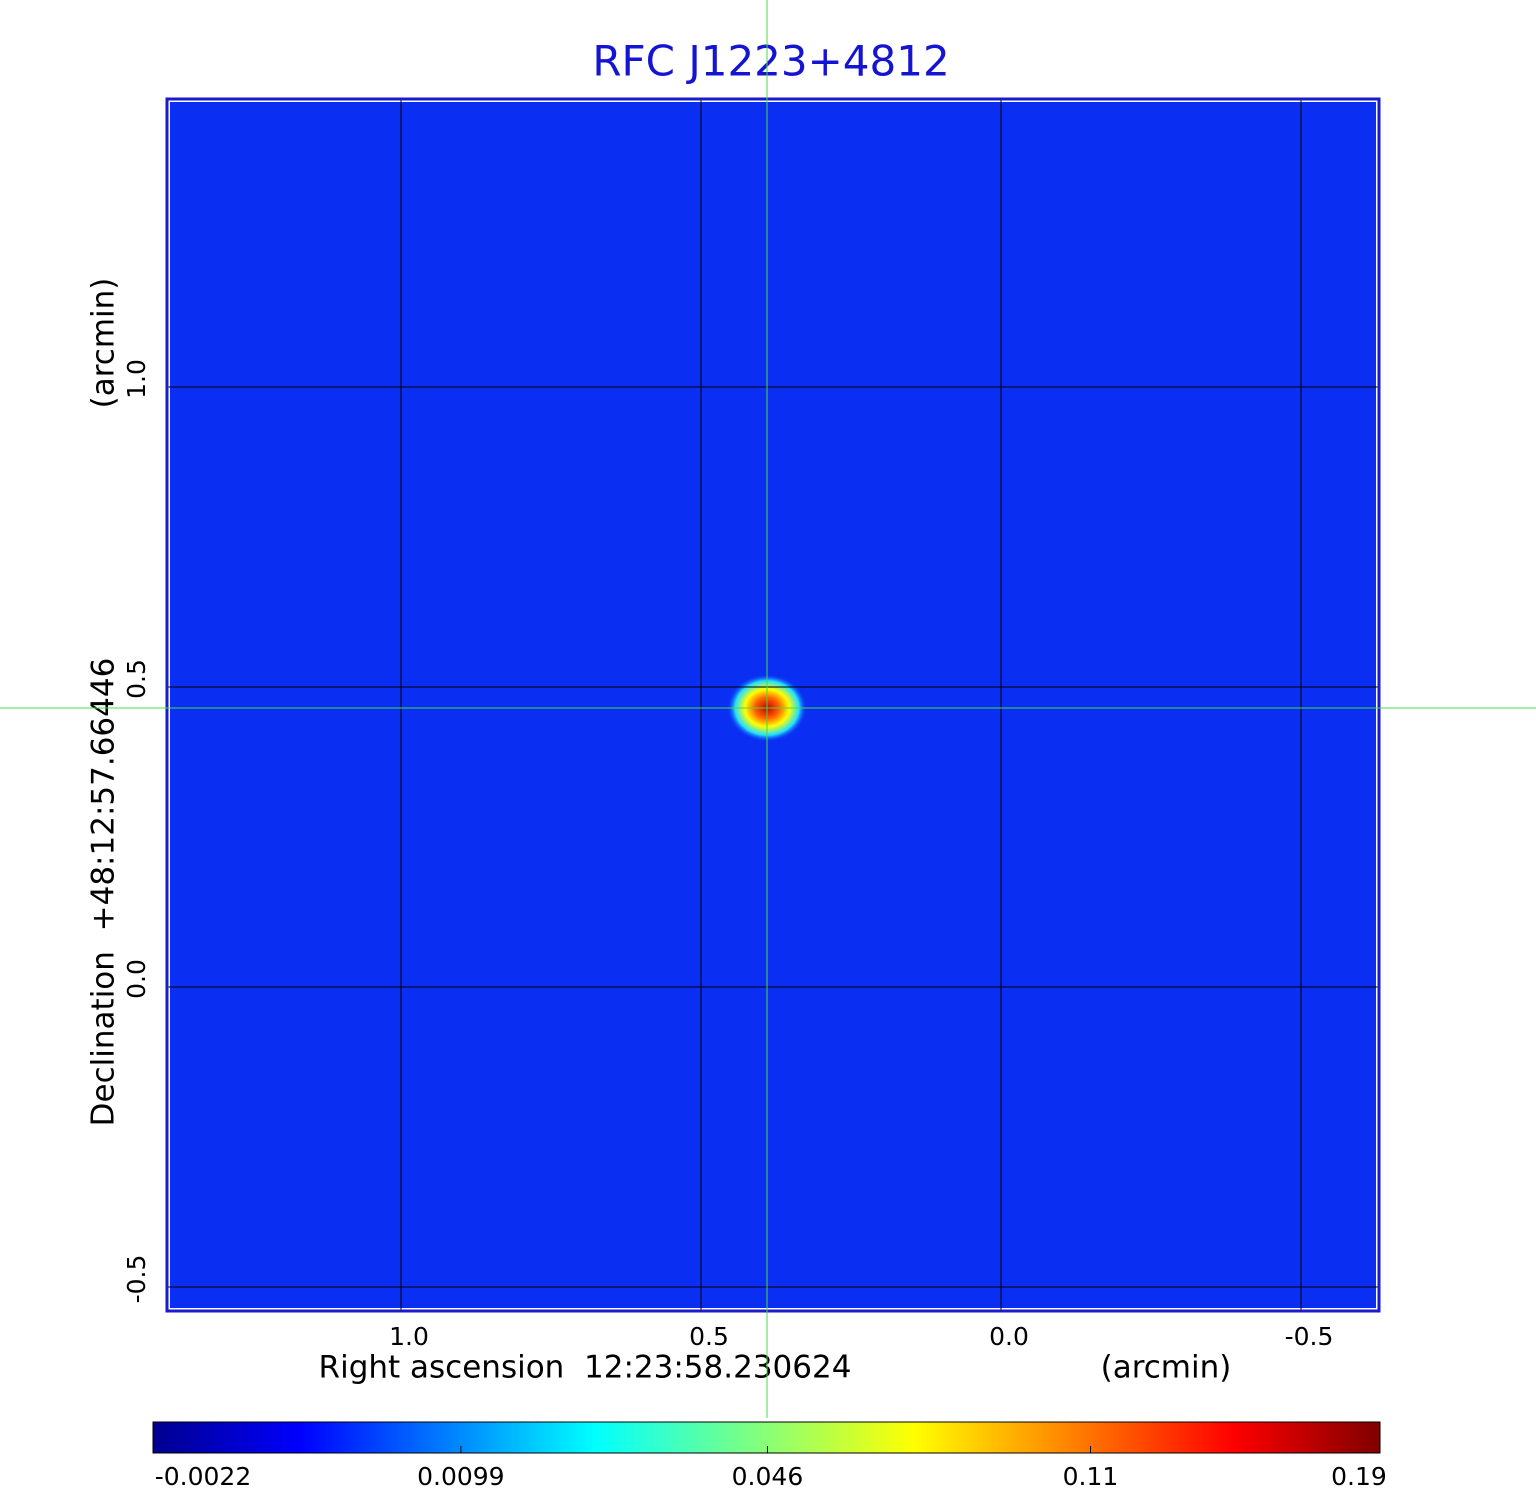  What do you see at coordinates (1309, 1336) in the screenshot?
I see `x-tick-label: -0.5` at bounding box center [1309, 1336].